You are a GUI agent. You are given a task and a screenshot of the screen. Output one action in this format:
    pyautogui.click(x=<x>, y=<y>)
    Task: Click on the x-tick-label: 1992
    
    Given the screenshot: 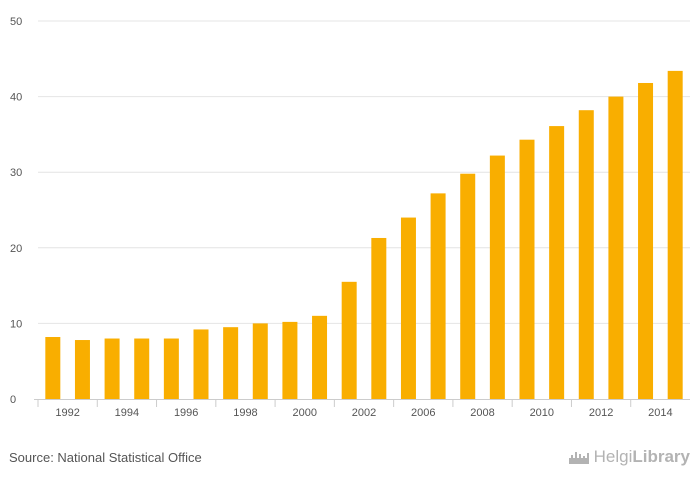 What is the action you would take?
    pyautogui.click(x=67, y=413)
    